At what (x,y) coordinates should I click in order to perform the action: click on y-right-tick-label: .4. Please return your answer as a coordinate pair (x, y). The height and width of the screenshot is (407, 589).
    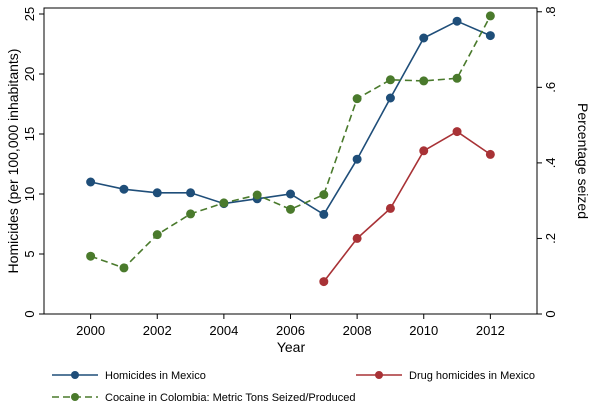
    Looking at the image, I should click on (550, 162).